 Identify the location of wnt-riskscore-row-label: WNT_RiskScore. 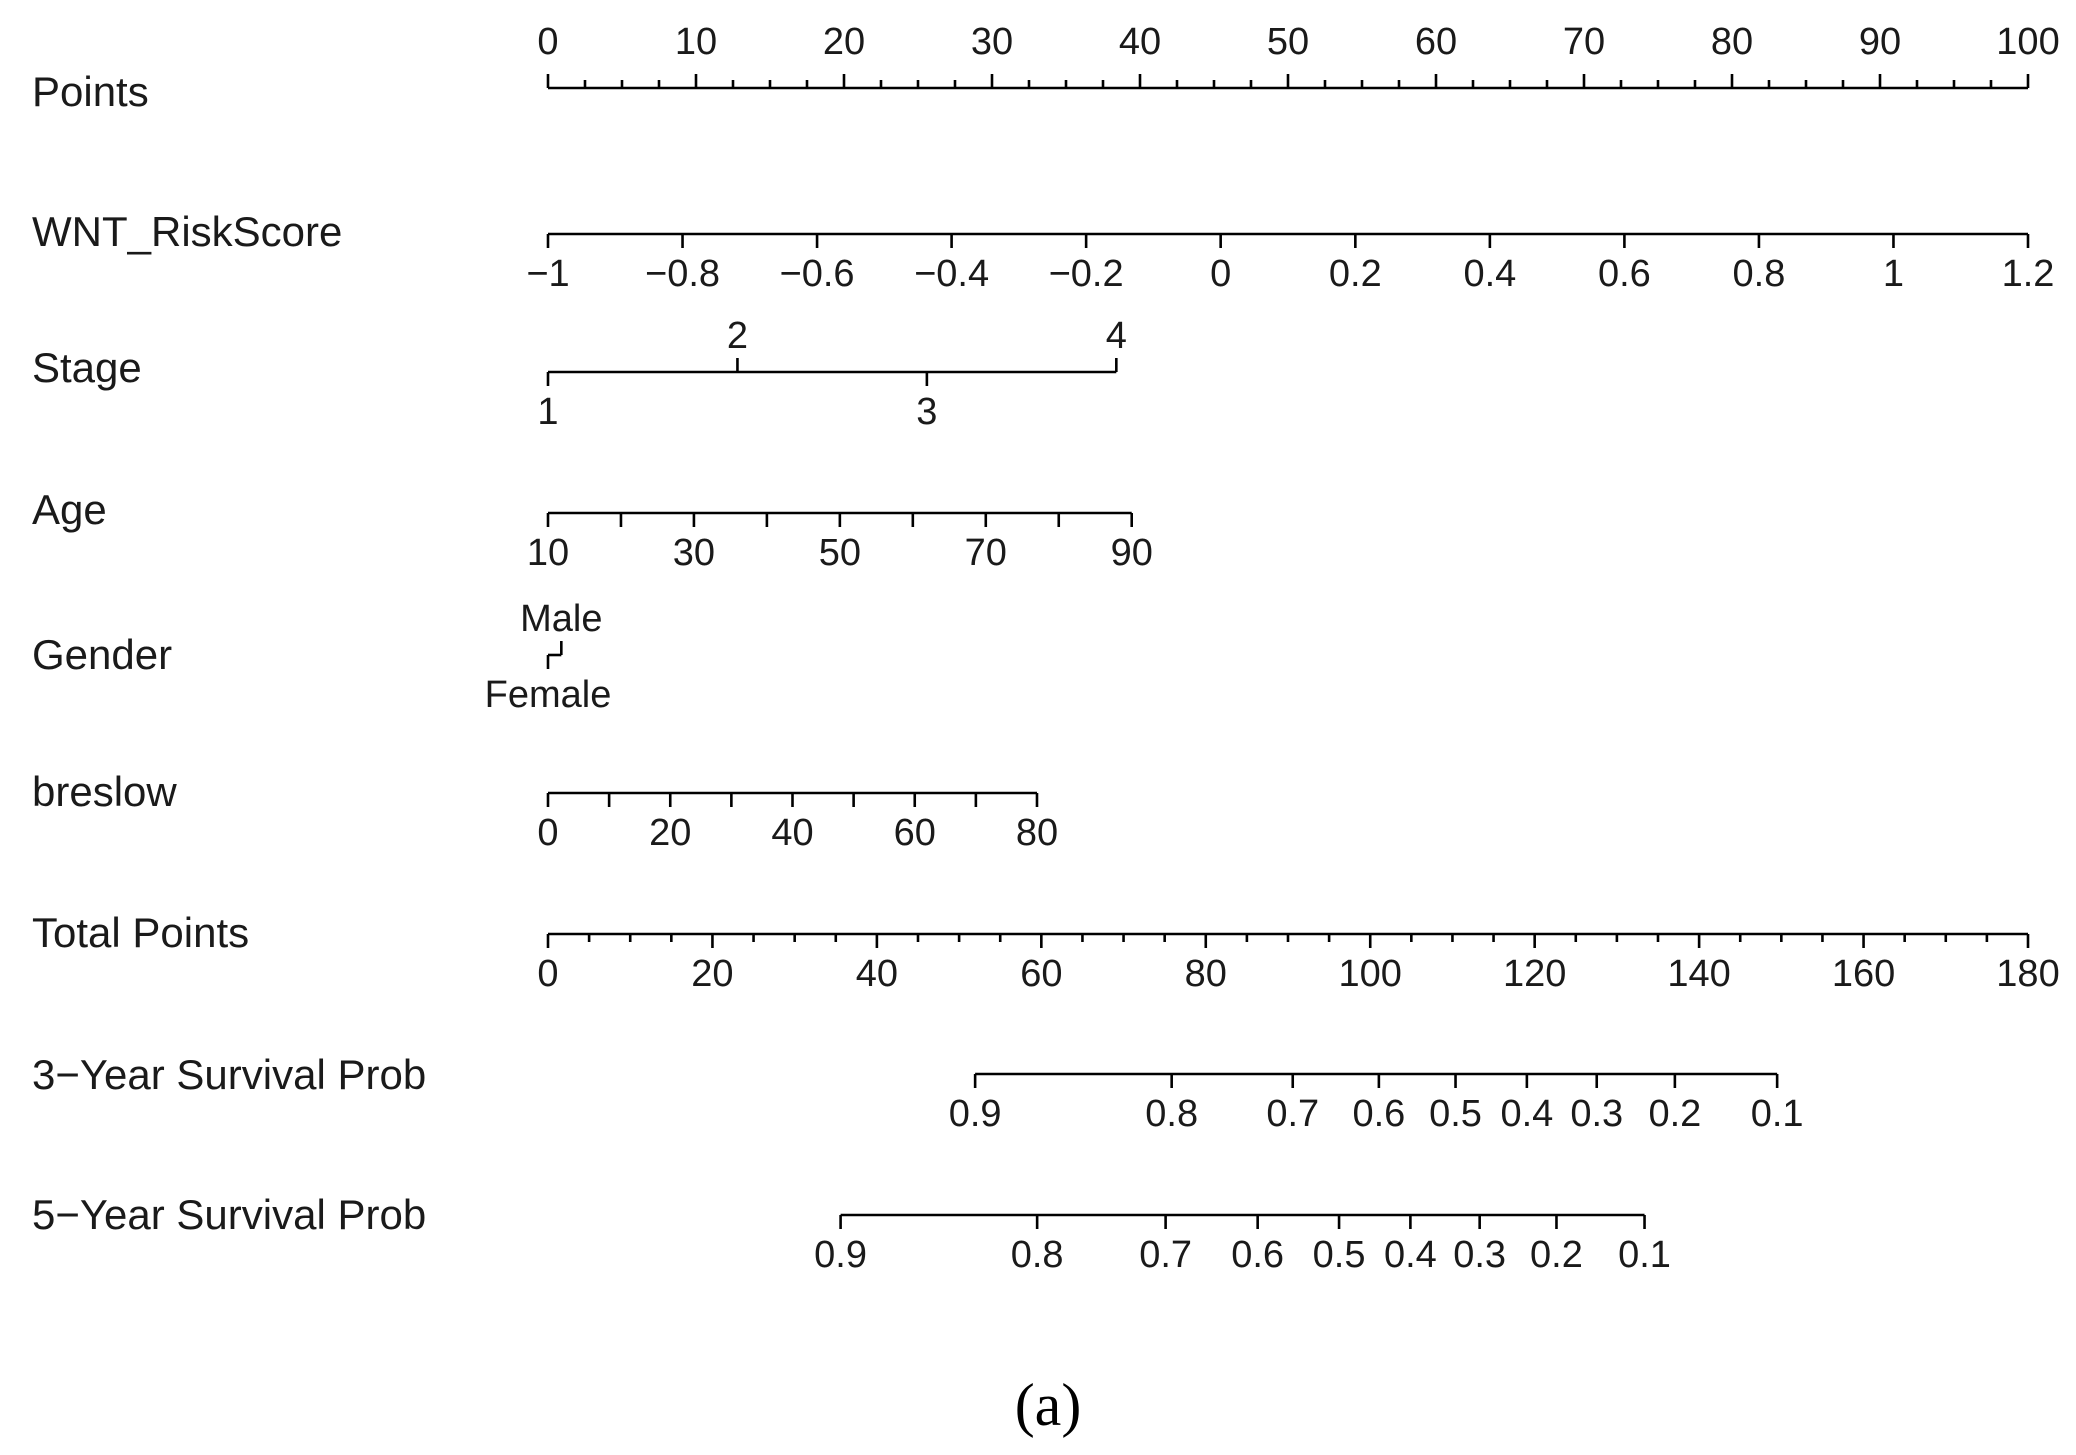
(187, 231).